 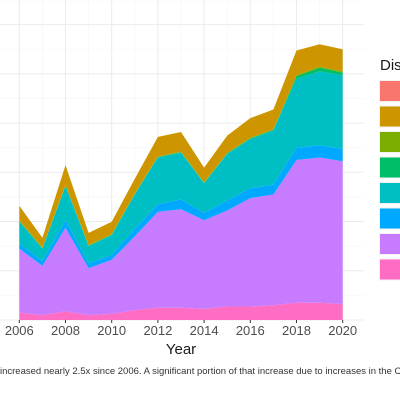 I want to click on legend-title: Dis, so click(x=390, y=65).